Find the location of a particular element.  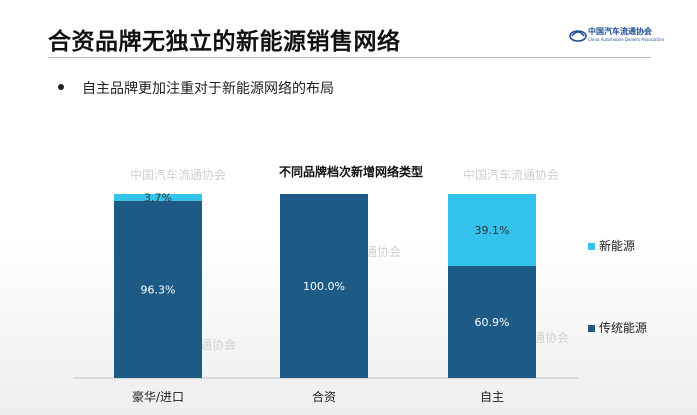

data-label: 96.3% is located at coordinates (158, 289).